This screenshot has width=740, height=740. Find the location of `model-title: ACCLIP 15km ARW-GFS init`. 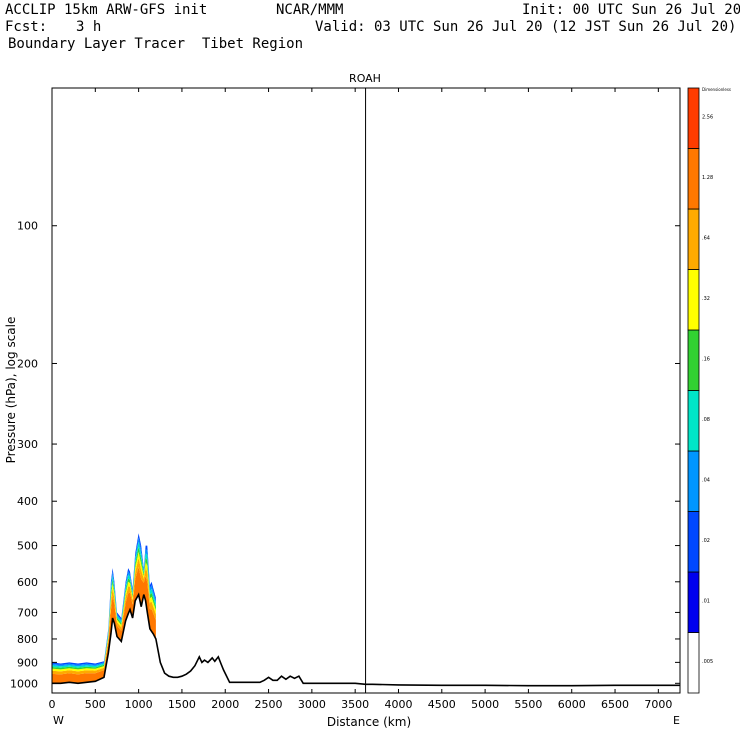

model-title: ACCLIP 15km ARW-GFS init is located at coordinates (106, 10).